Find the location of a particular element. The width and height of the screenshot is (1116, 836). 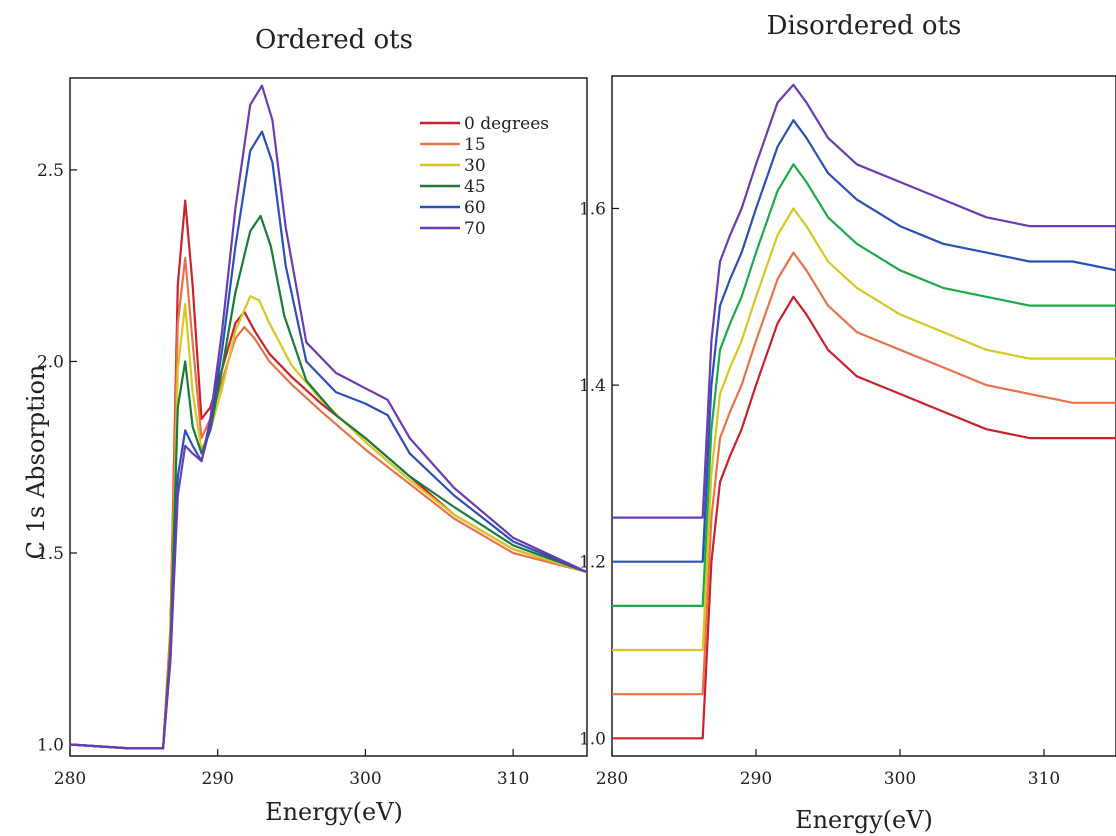

disordered-ots-y-tick-label: 1.0 is located at coordinates (592, 739).